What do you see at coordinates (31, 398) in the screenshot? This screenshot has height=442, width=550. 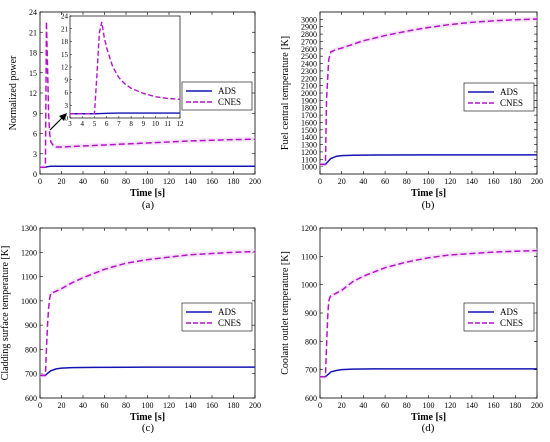 I see `y-tick-label: 600` at bounding box center [31, 398].